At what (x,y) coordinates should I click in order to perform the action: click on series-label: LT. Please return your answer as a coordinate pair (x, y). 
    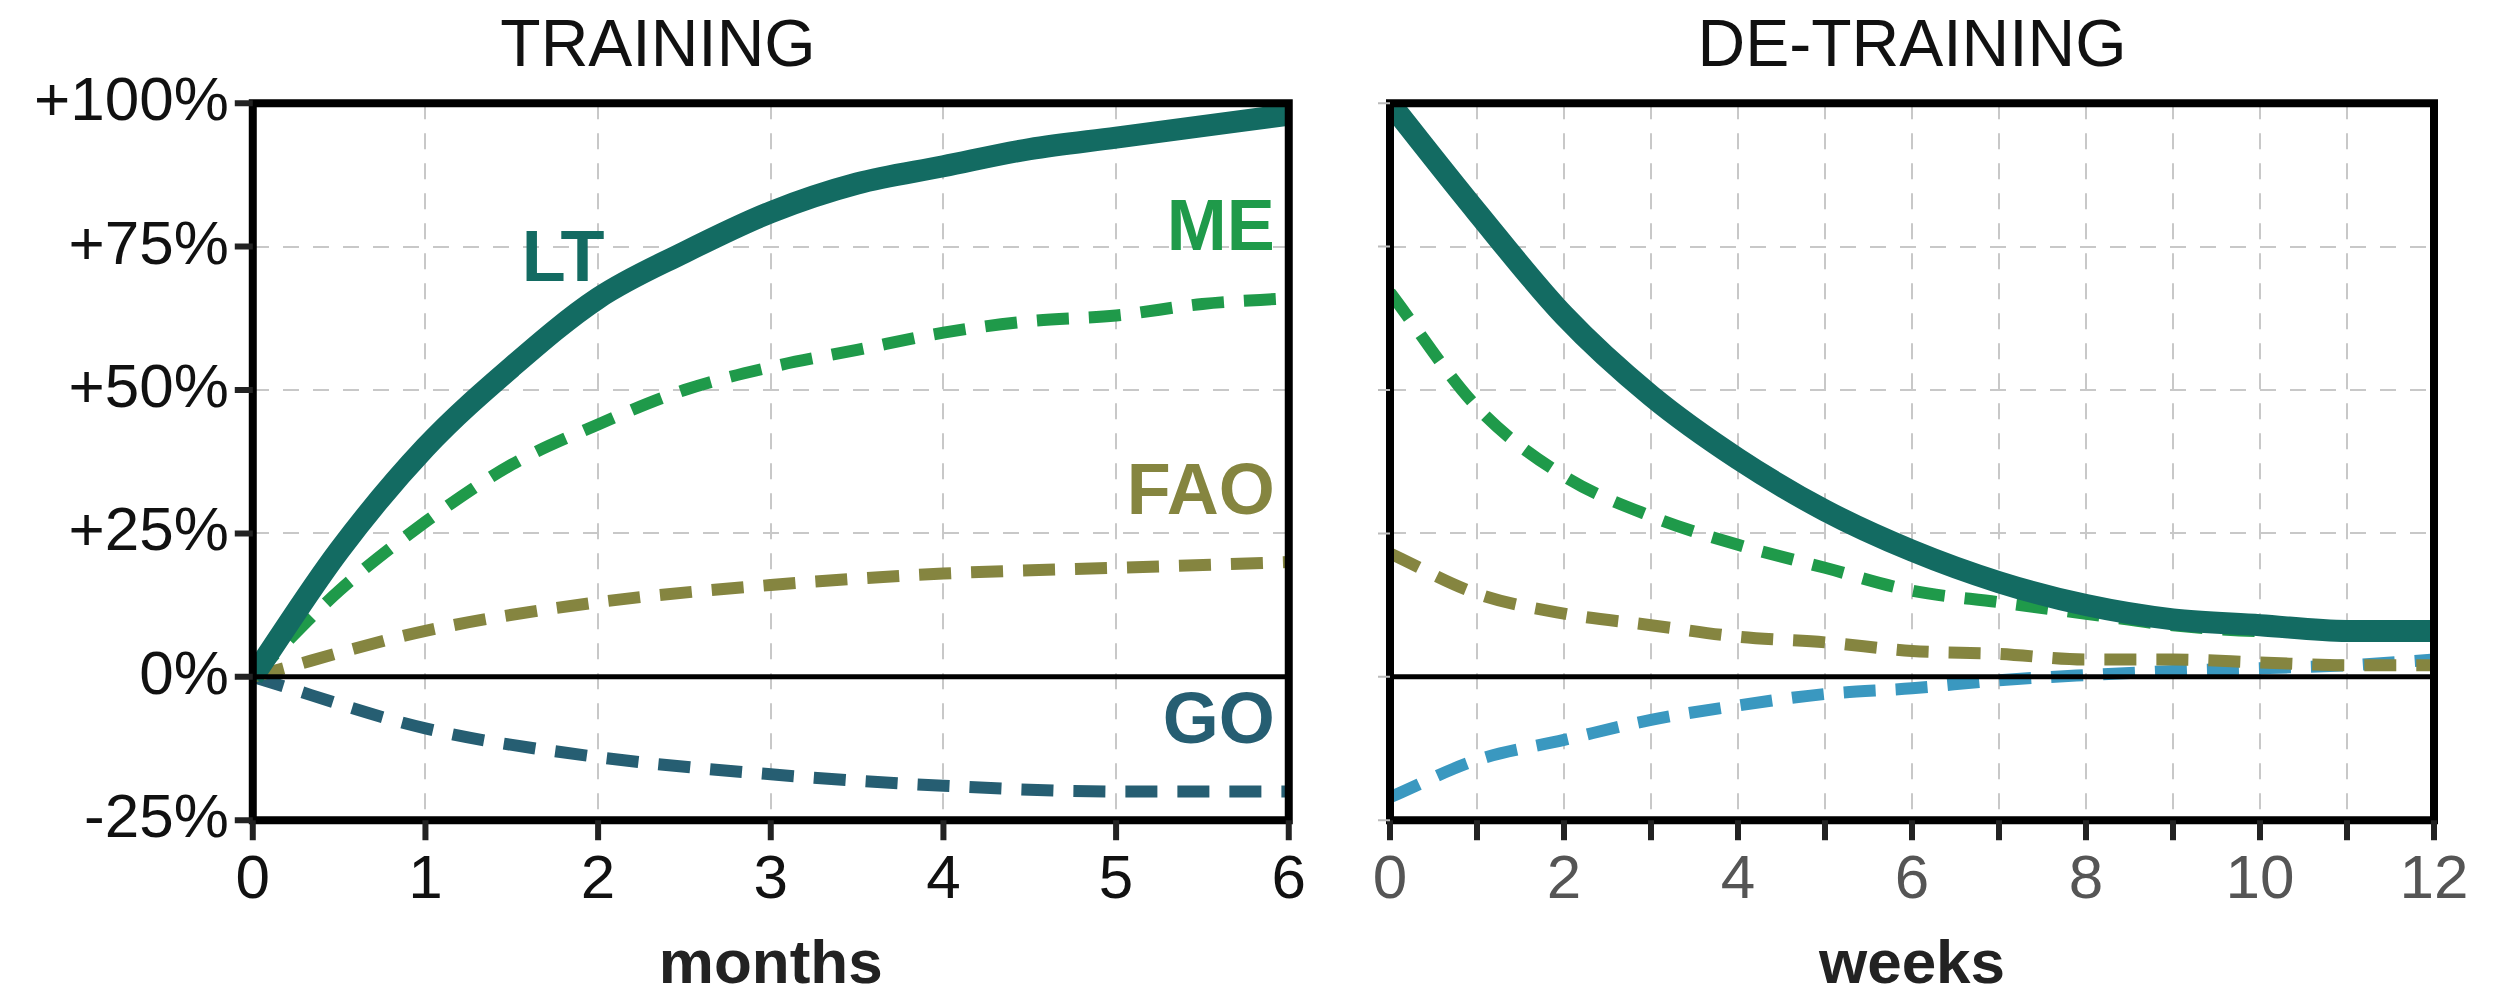
    Looking at the image, I should click on (563, 255).